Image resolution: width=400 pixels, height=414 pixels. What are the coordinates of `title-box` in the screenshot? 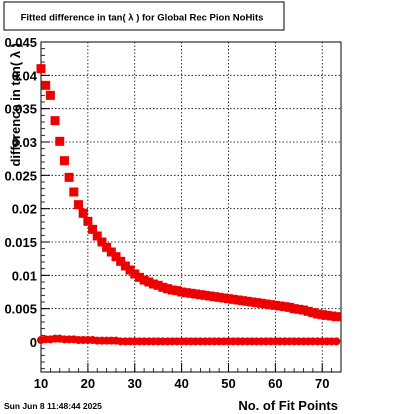 It's located at (144, 16).